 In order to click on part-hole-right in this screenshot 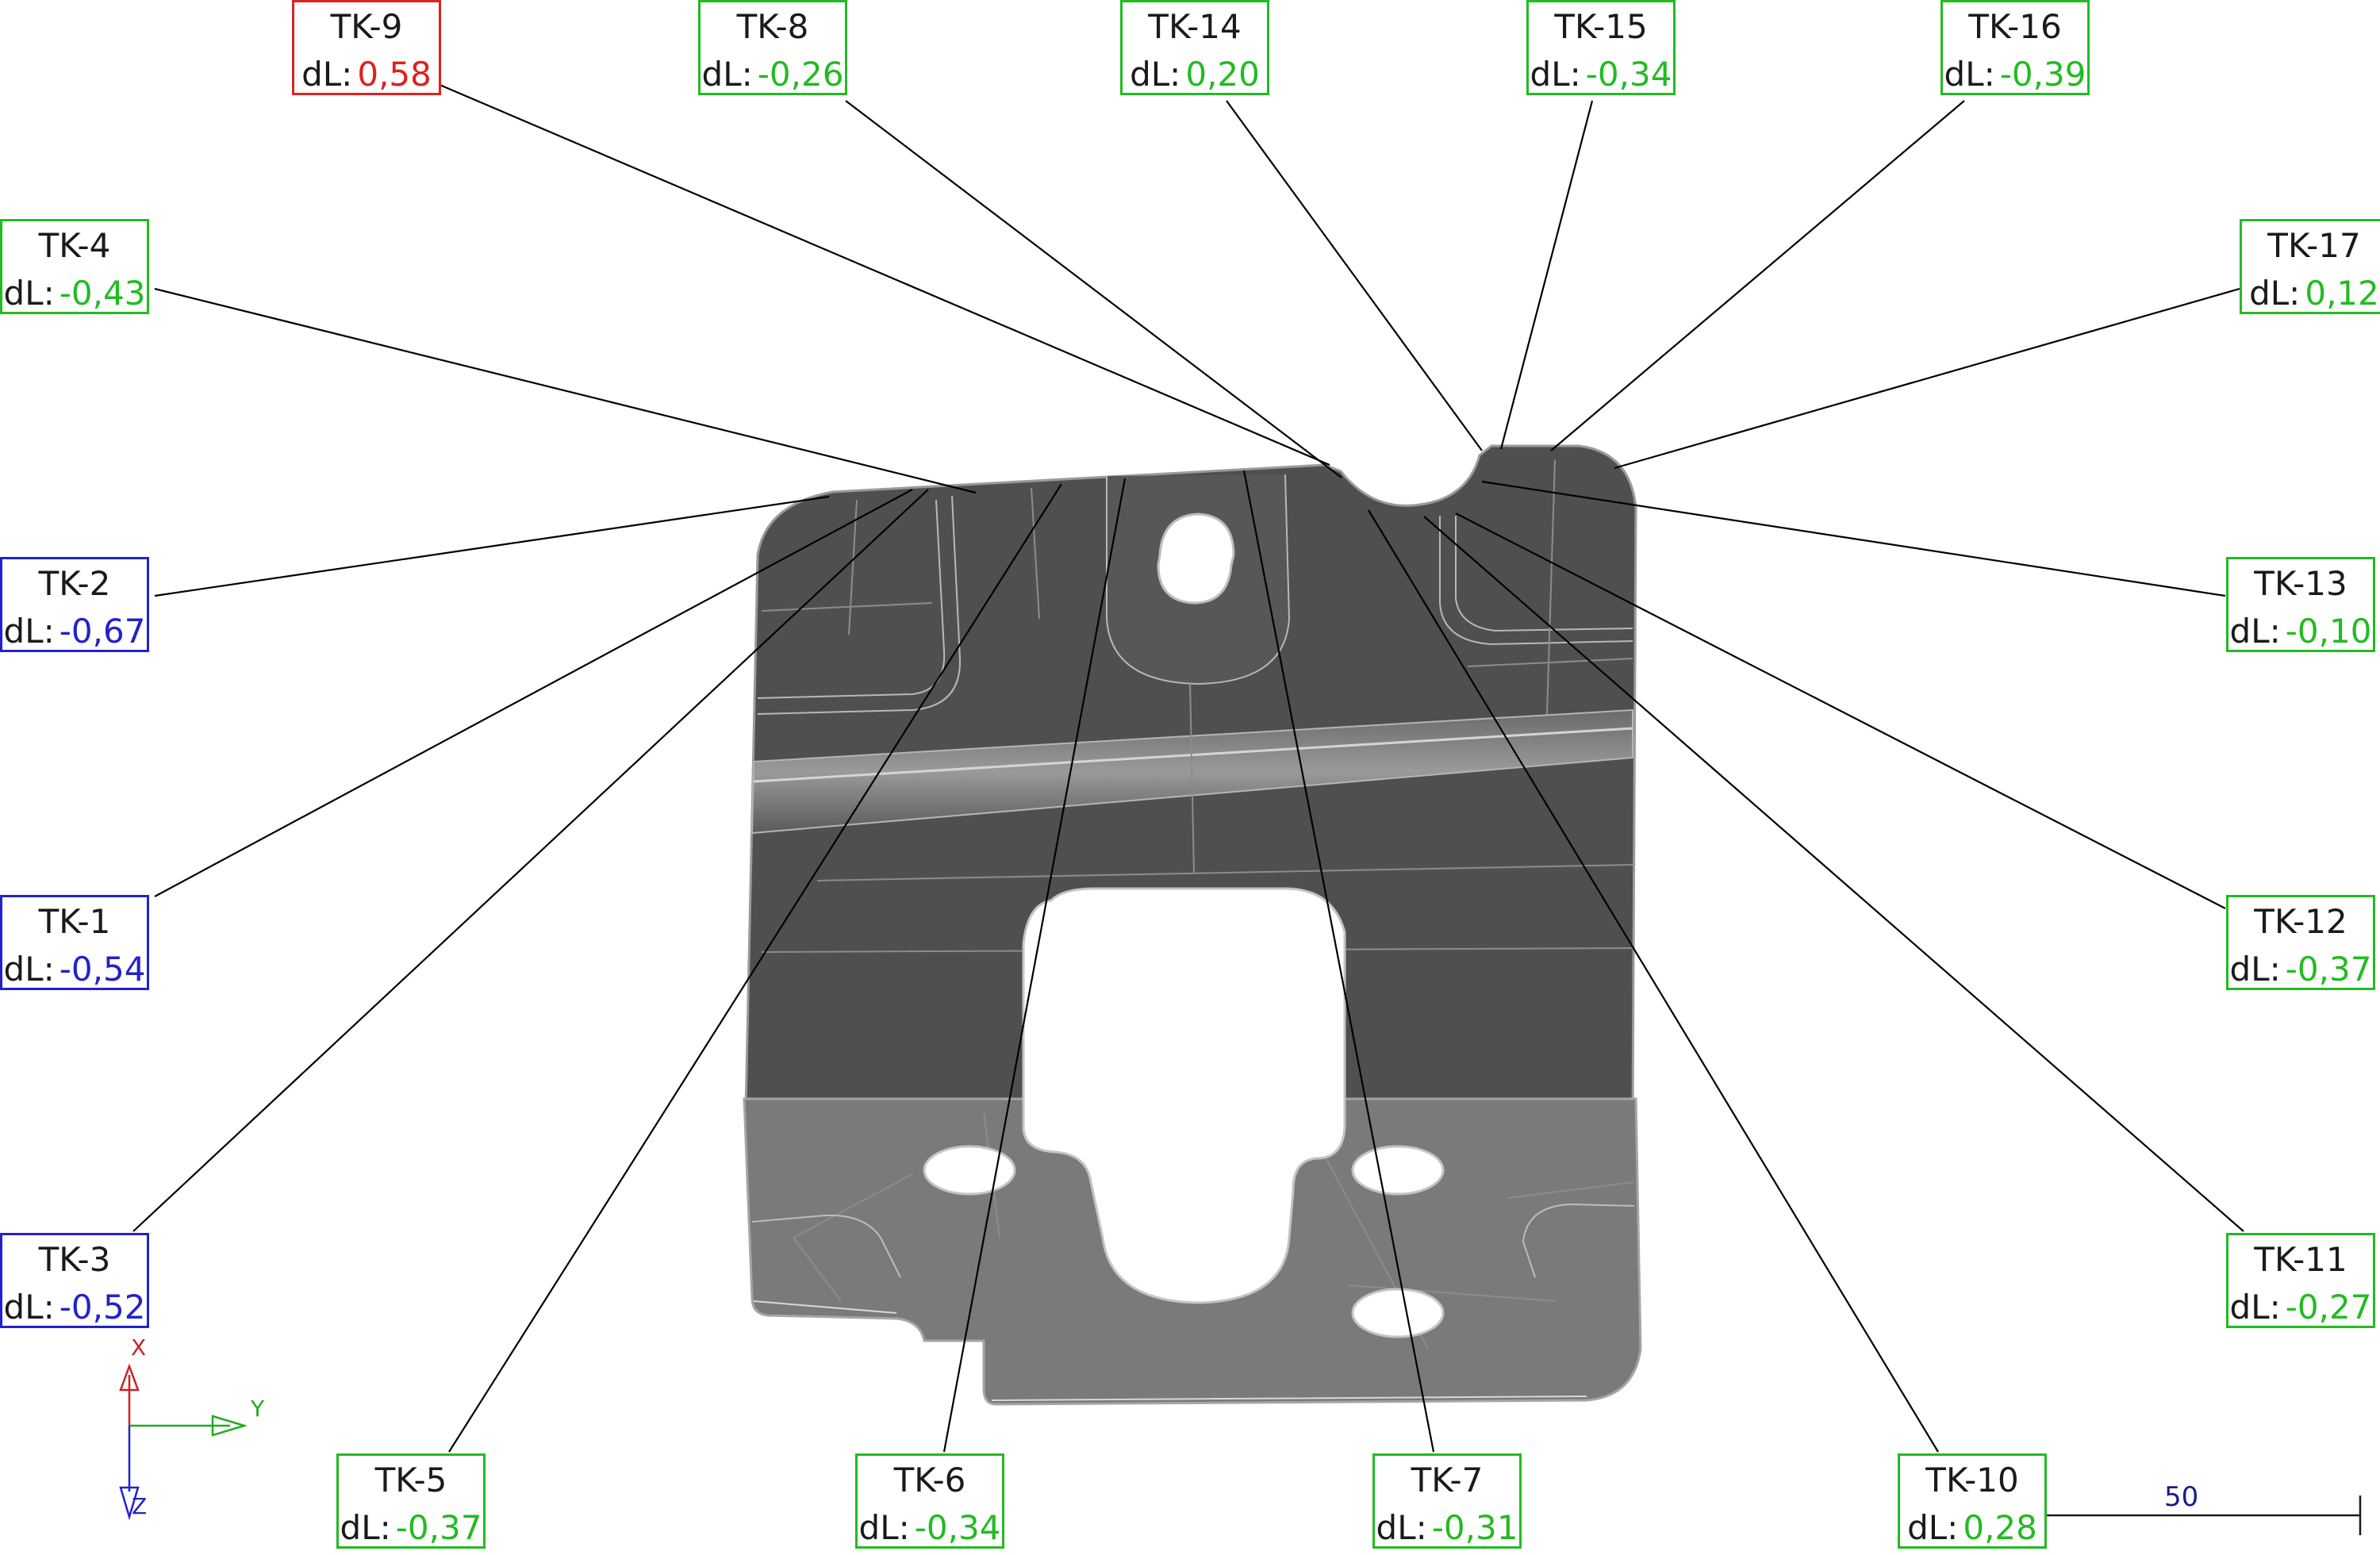, I will do `click(1398, 1171)`.